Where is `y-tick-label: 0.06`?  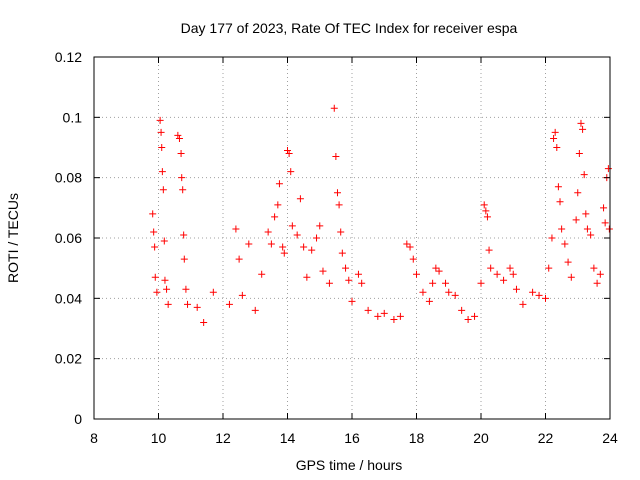 y-tick-label: 0.06 is located at coordinates (68, 238).